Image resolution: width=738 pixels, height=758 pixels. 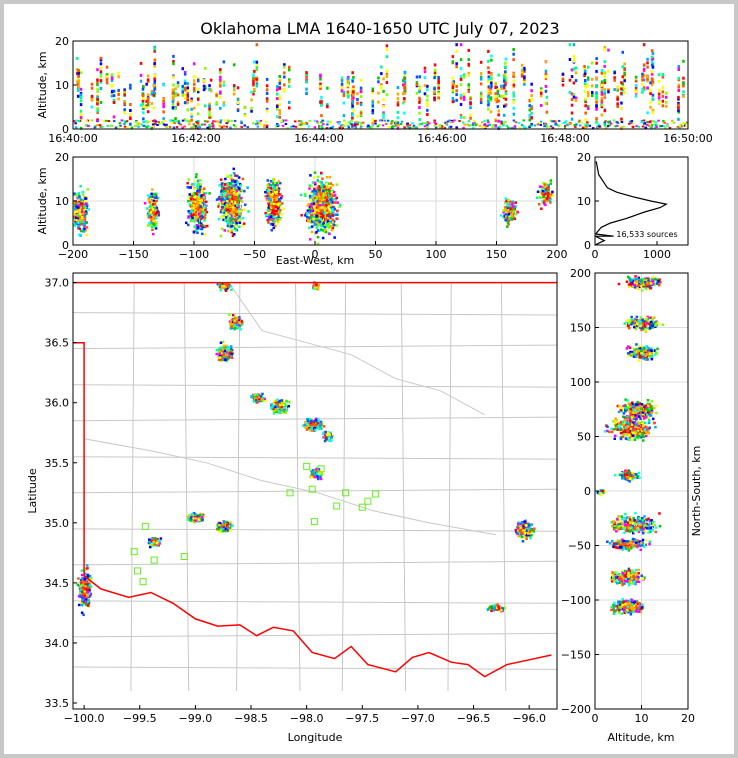 I want to click on altitude-axis-tick-label: 10, so click(x=62, y=85).